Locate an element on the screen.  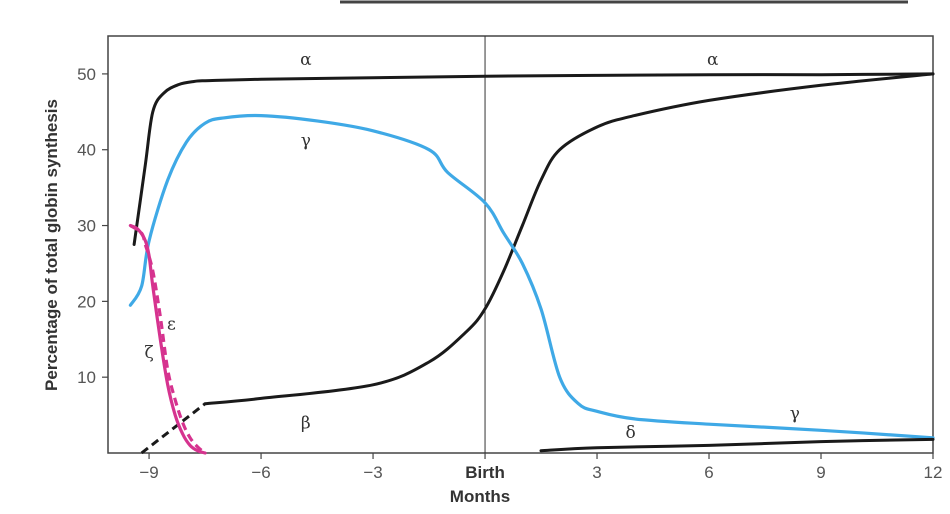
y-tick-label: 50 is located at coordinates (86, 74).